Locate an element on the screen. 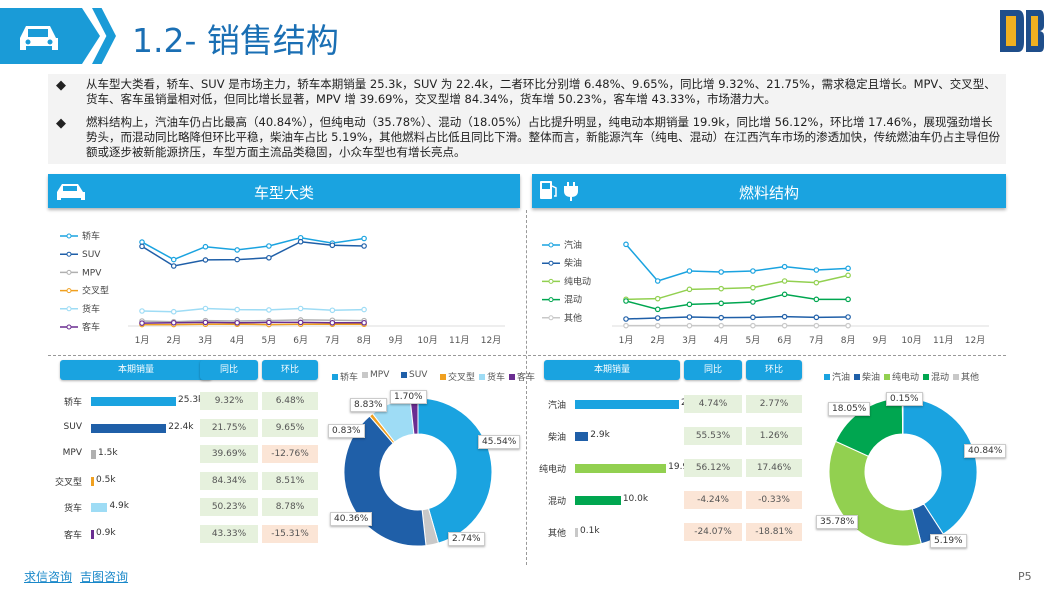 This screenshot has width=1053, height=592. x-tick-label: 12月 is located at coordinates (491, 340).